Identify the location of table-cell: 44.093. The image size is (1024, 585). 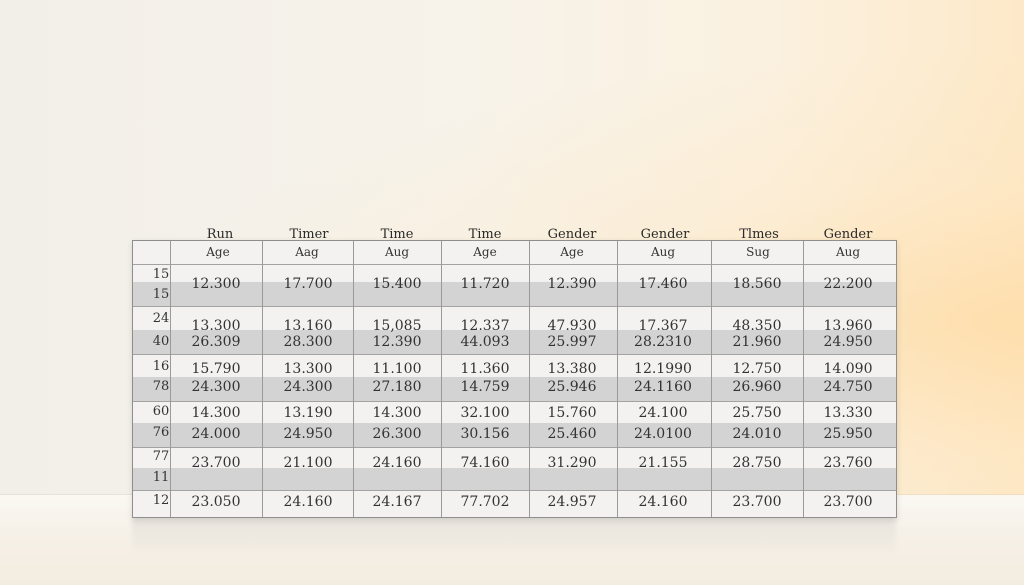
(485, 342).